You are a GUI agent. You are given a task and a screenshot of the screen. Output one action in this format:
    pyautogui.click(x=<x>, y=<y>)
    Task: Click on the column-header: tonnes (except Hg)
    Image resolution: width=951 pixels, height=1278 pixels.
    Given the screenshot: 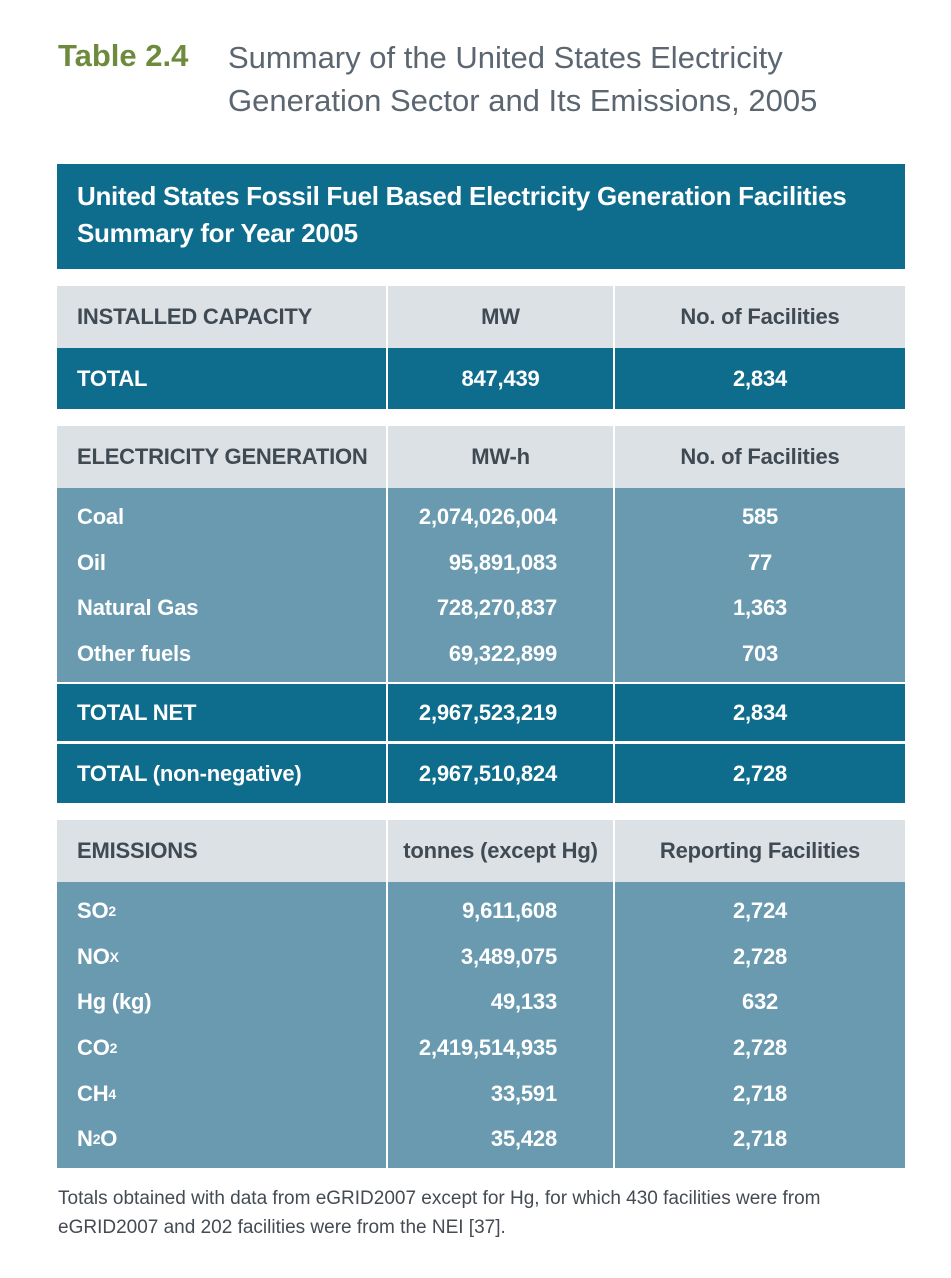 What is the action you would take?
    pyautogui.click(x=500, y=851)
    